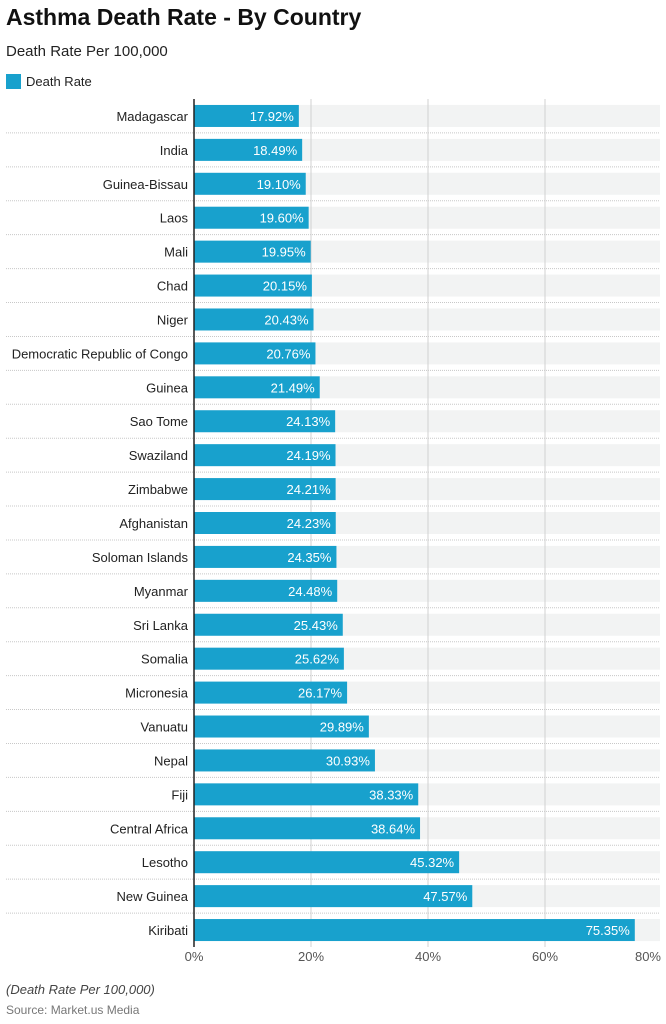 This screenshot has width=666, height=1024. I want to click on legend: Death Rate, so click(49, 81).